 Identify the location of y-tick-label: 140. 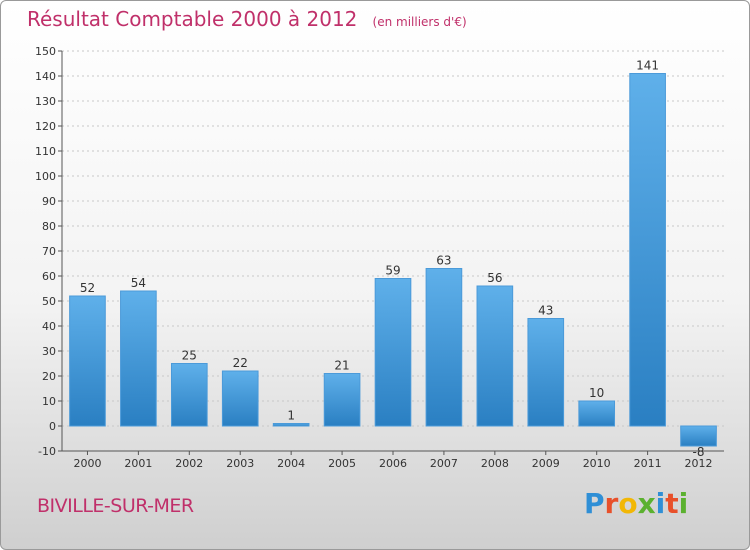
(45, 76).